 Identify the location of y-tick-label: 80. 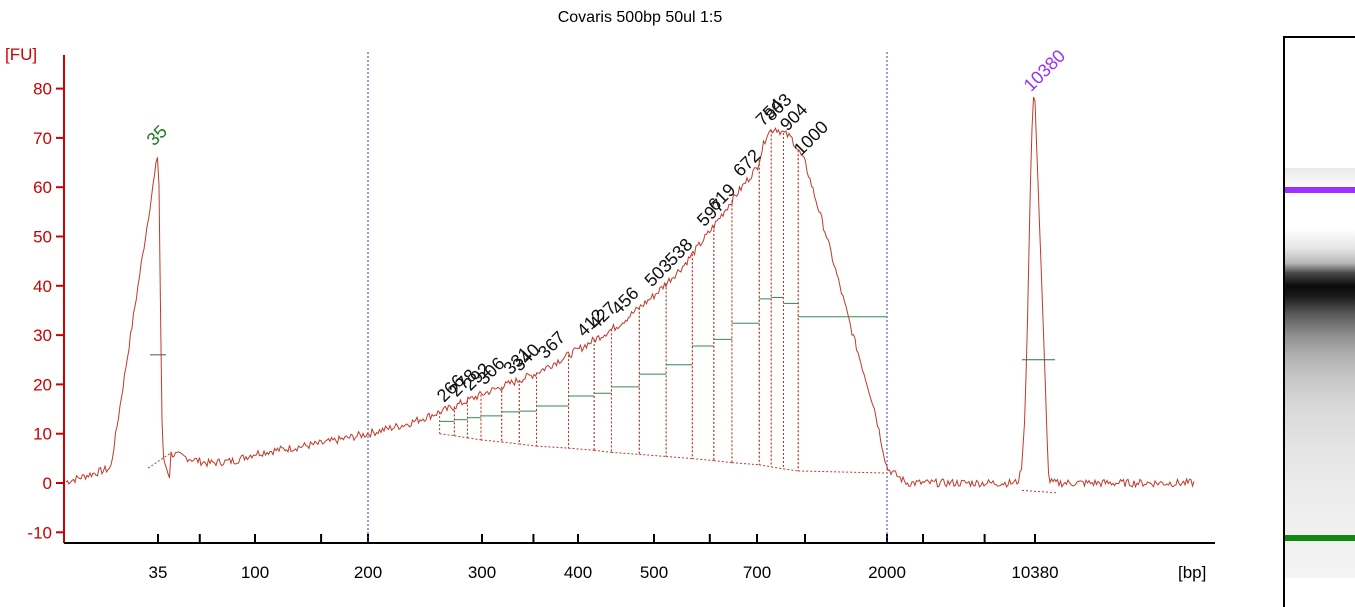
(42, 89).